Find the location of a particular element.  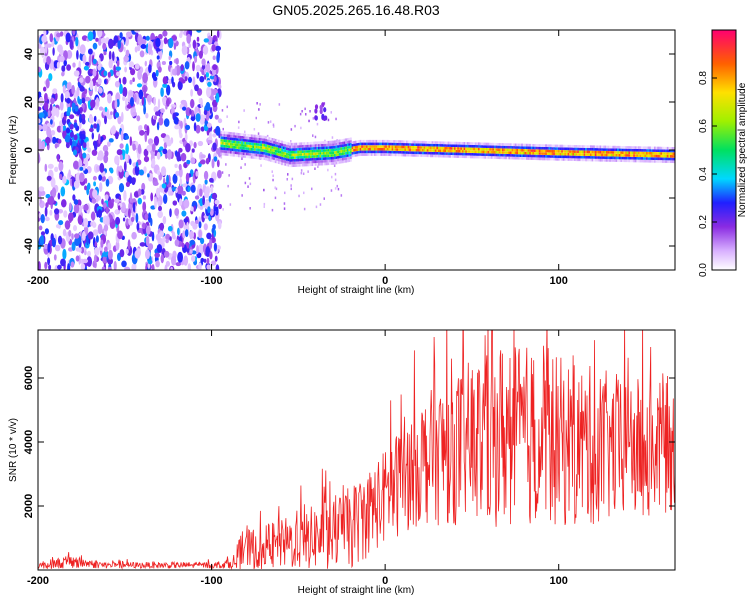

y-tick-label: 0 is located at coordinates (29, 150).